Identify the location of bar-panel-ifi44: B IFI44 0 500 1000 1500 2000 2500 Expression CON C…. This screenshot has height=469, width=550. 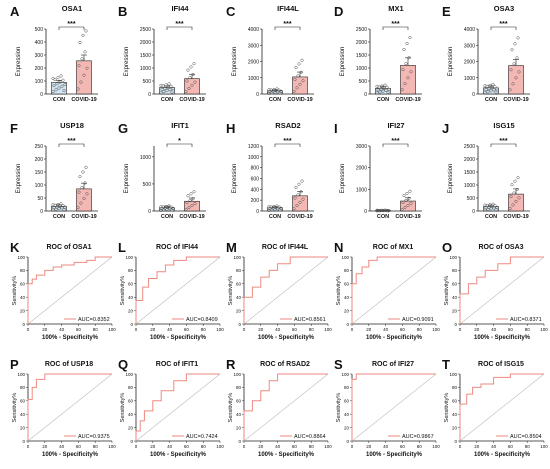
(162, 53).